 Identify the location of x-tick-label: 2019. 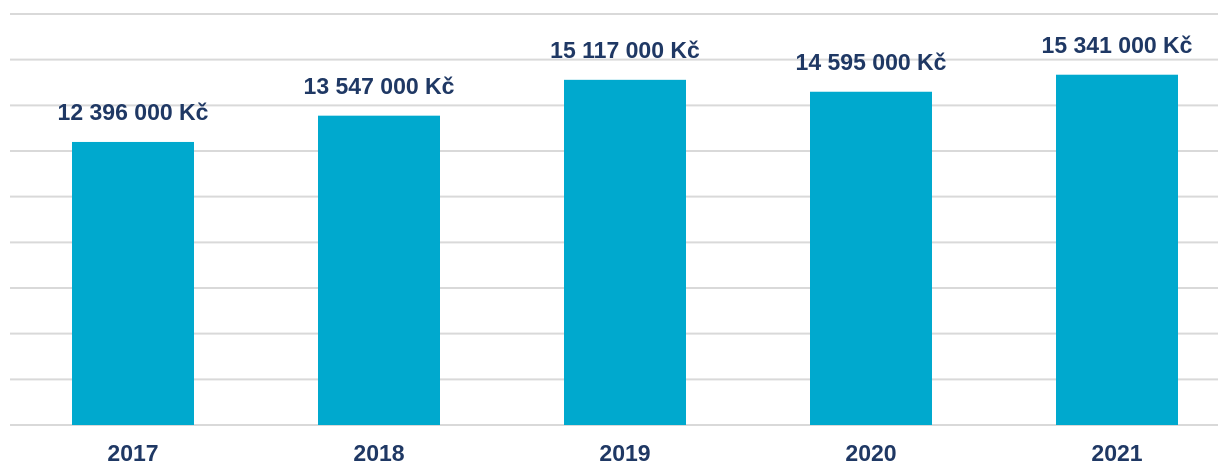
(624, 453).